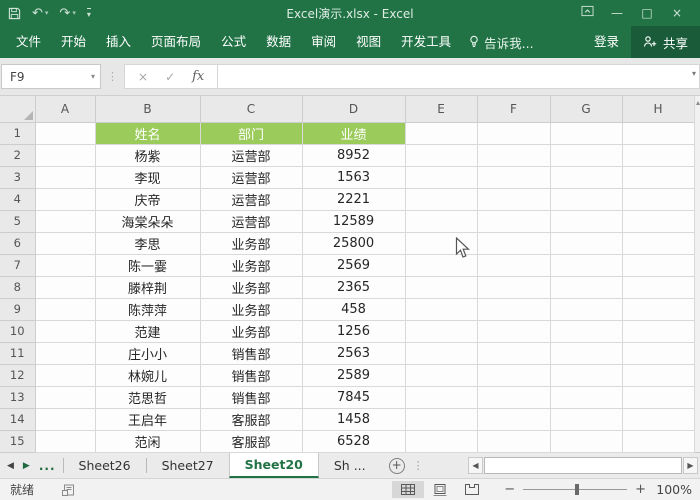 This screenshot has width=700, height=500. Describe the element at coordinates (693, 73) in the screenshot. I see `formula-bar-expand-icon: ▾` at that location.